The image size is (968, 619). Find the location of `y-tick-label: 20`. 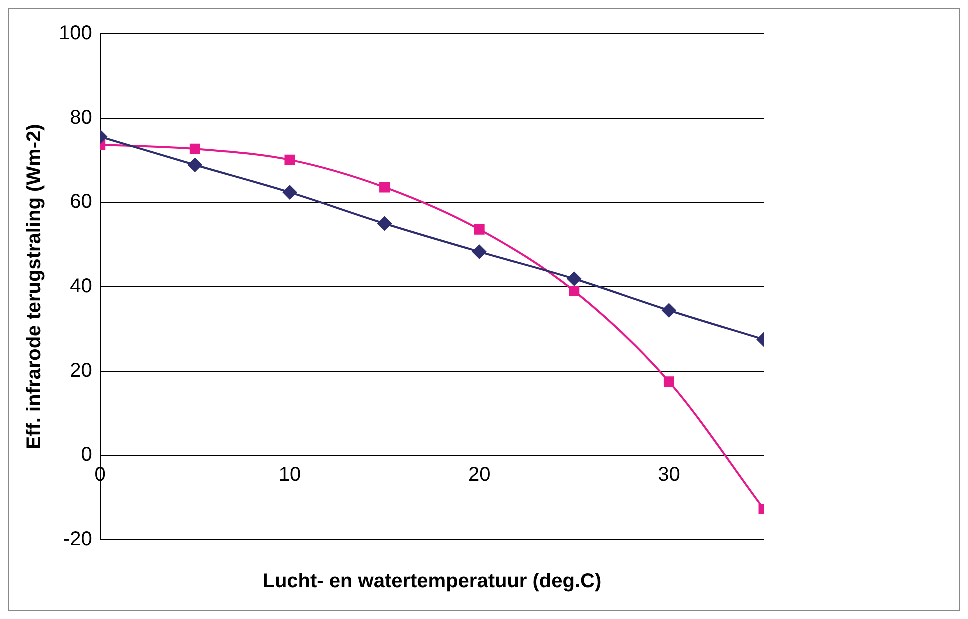

y-tick-label: 20 is located at coordinates (81, 371).